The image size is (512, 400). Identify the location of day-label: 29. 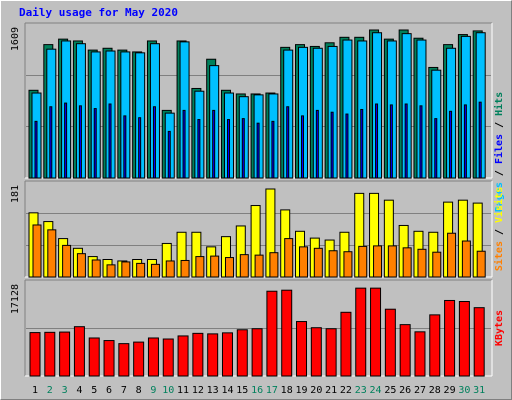
(450, 390).